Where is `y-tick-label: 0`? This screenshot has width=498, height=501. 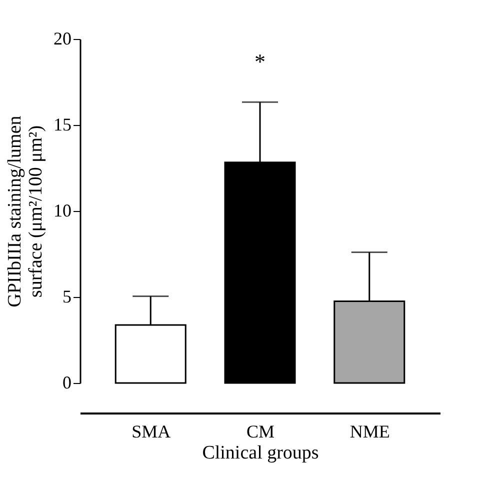 y-tick-label: 0 is located at coordinates (67, 382).